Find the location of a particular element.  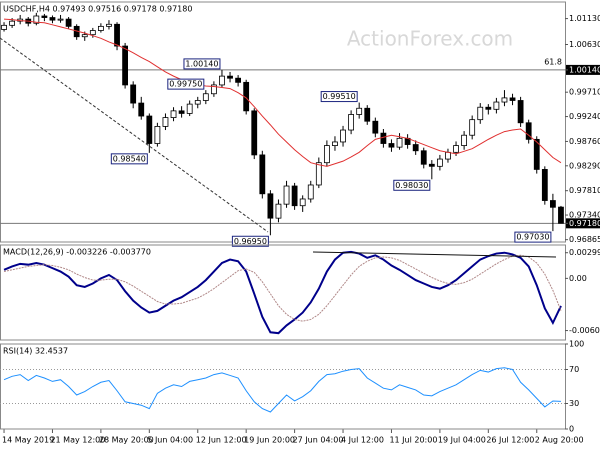

x-tick-label: 2 Aug 20:00 is located at coordinates (559, 440).